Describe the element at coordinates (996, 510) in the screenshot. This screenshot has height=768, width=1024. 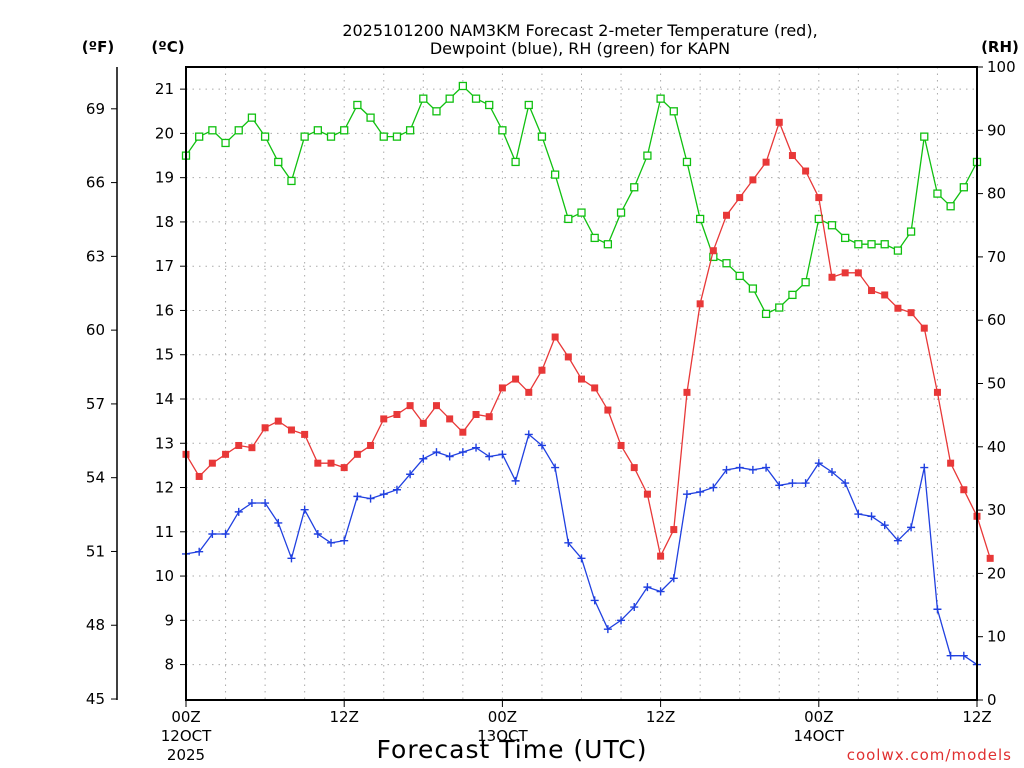
I see `rh-tick-label: 30` at that location.